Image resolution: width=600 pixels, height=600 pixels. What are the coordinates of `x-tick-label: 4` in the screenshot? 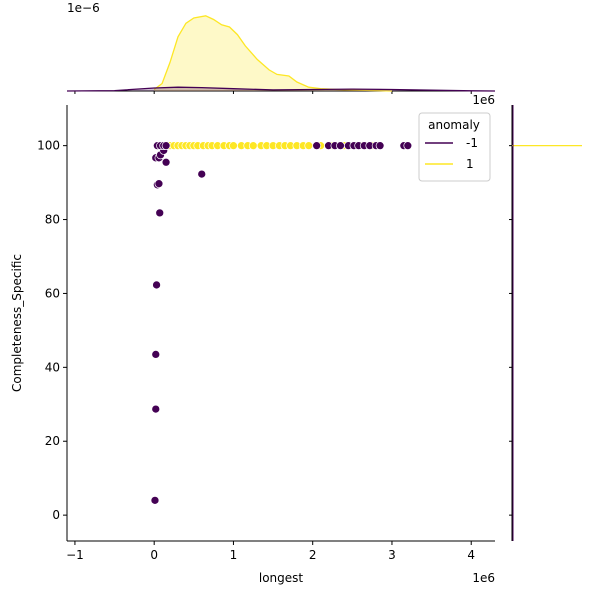 It's located at (471, 555).